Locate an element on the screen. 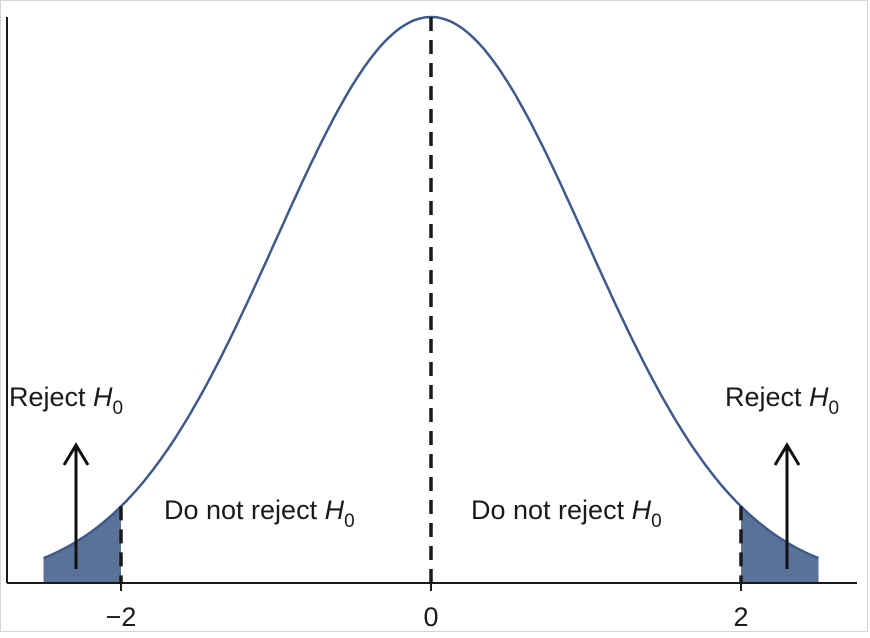  left-do-not-reject-label: Do not reject H0 is located at coordinates (259, 513).